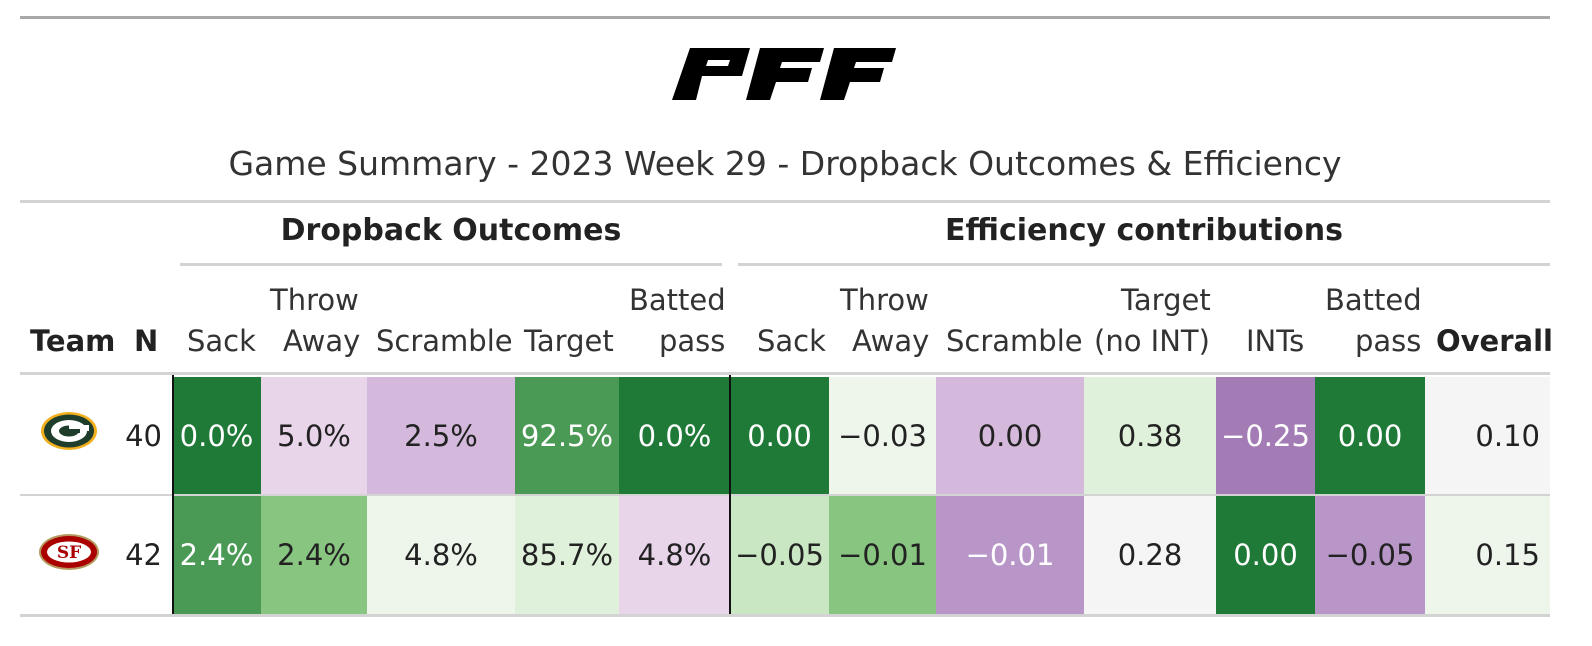  What do you see at coordinates (567, 435) in the screenshot?
I see `row1-target: 92.5%` at bounding box center [567, 435].